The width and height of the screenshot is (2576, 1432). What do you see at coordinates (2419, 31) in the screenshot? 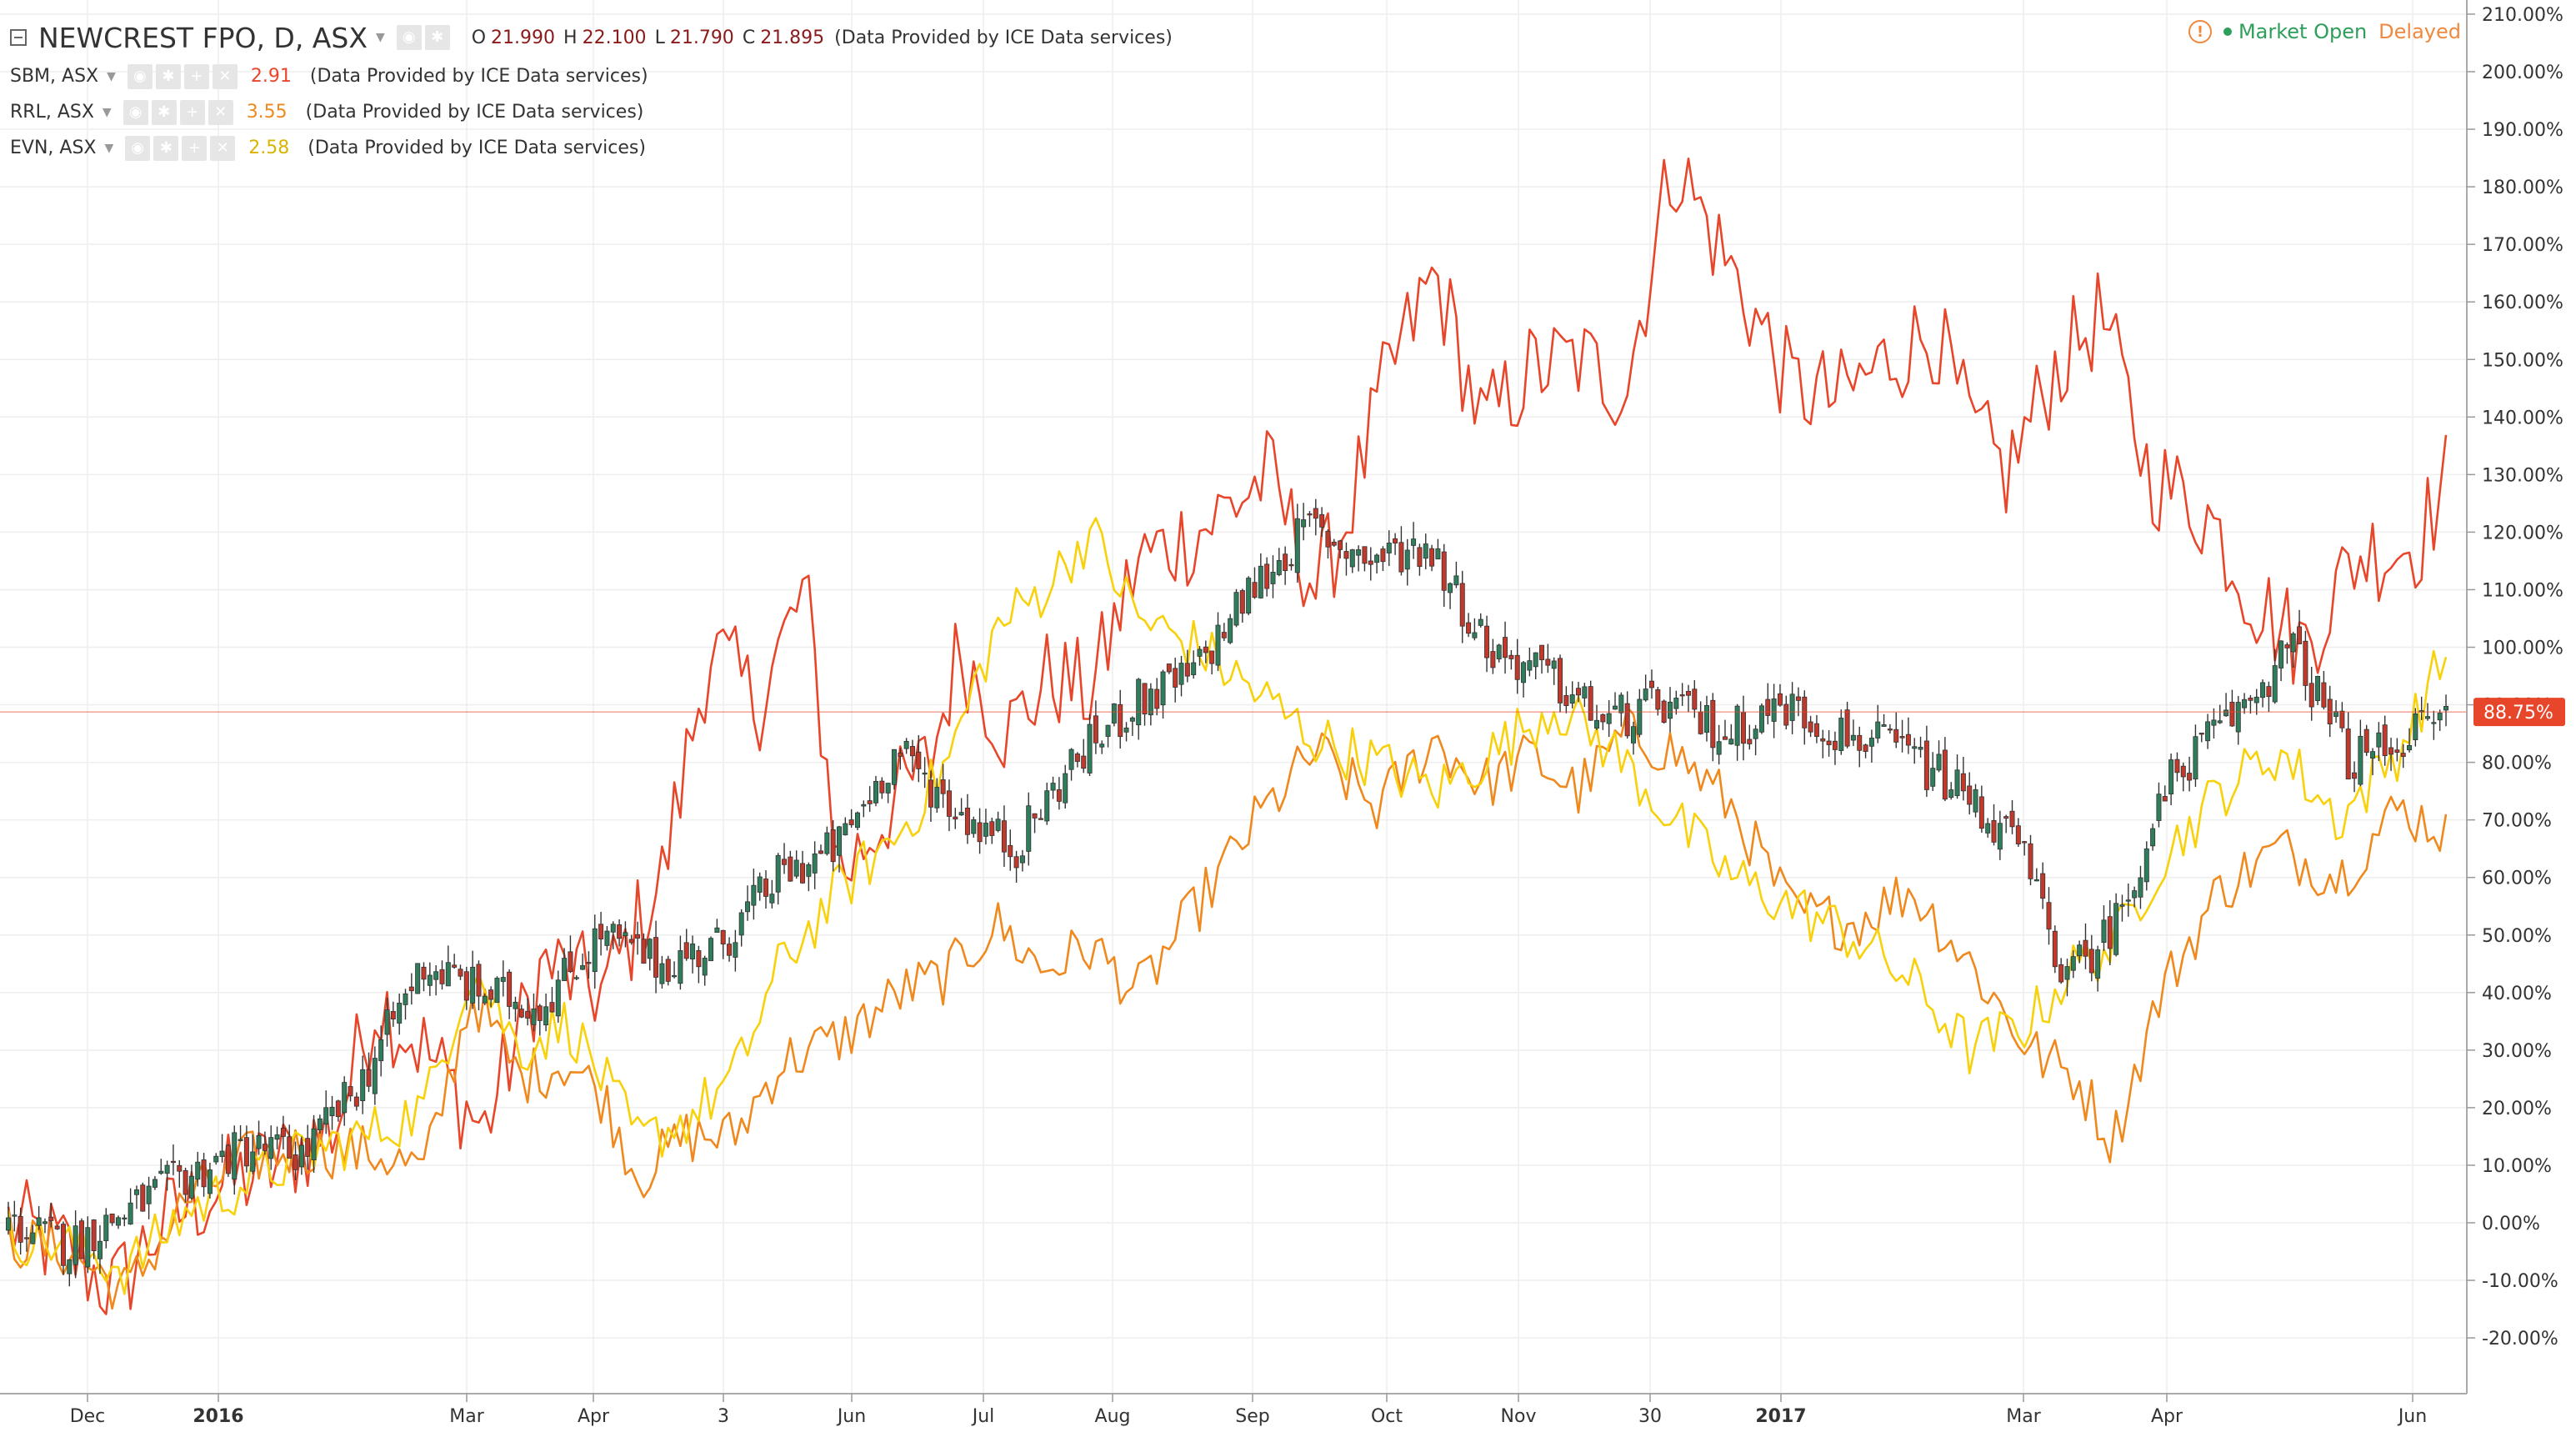
I see `delayed-text: Delayed` at bounding box center [2419, 31].